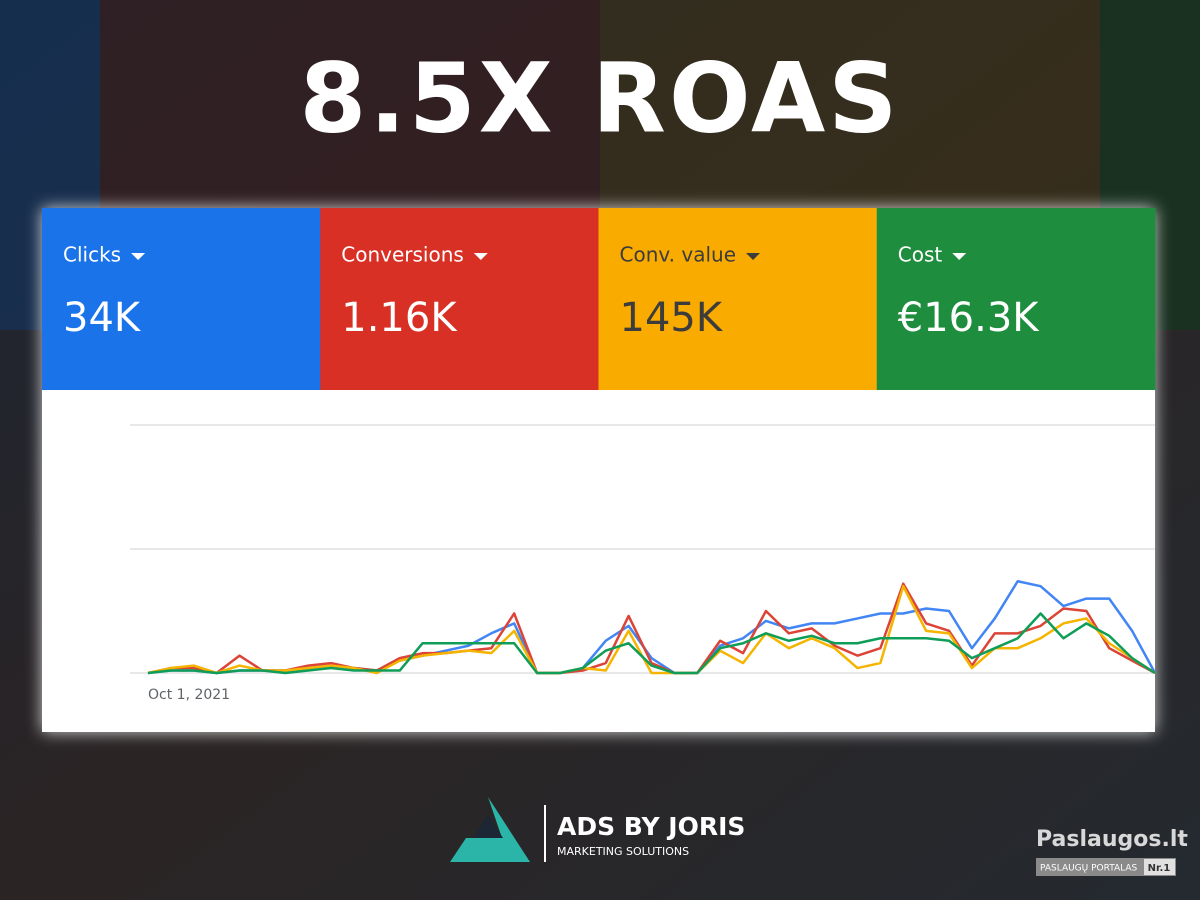 This screenshot has height=900, width=1200. I want to click on portal-sub: PASLAUGŲ PORTALAS, so click(1089, 869).